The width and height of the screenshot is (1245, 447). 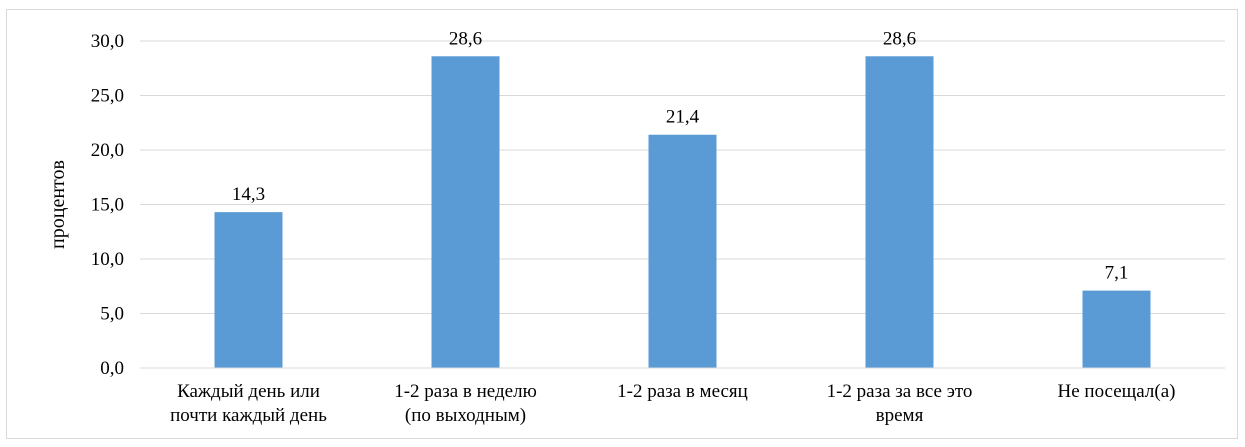 I want to click on x-category-label: Не посещал(а), so click(x=1117, y=391).